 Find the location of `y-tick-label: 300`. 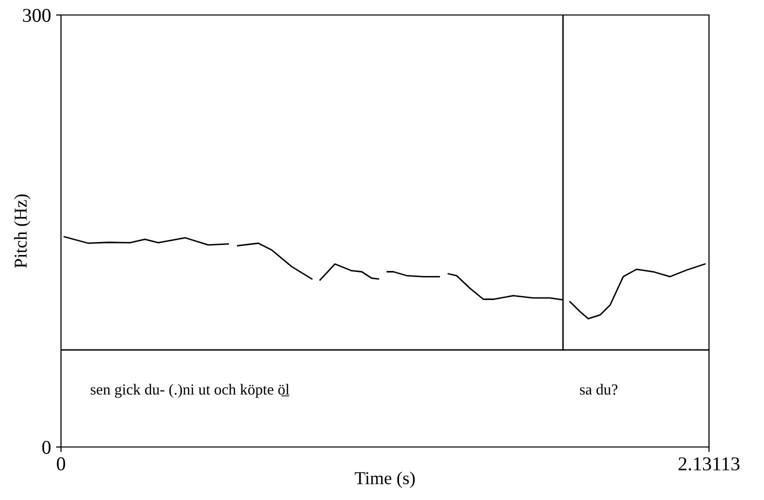

y-tick-label: 300 is located at coordinates (37, 15).